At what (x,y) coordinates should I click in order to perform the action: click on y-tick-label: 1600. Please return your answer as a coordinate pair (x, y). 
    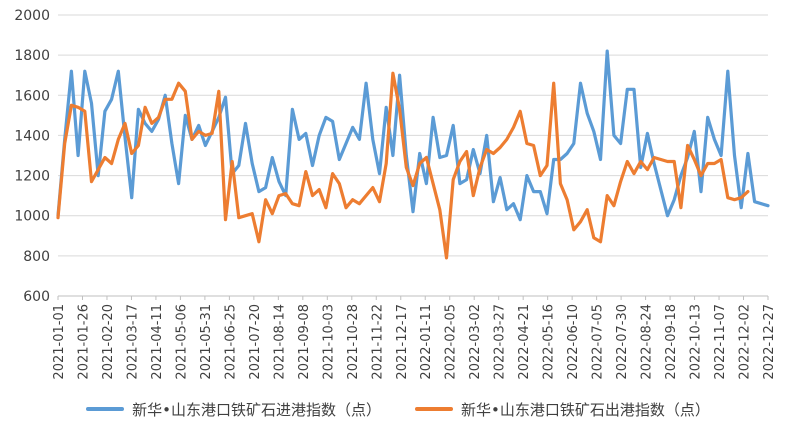
    Looking at the image, I should click on (32, 96).